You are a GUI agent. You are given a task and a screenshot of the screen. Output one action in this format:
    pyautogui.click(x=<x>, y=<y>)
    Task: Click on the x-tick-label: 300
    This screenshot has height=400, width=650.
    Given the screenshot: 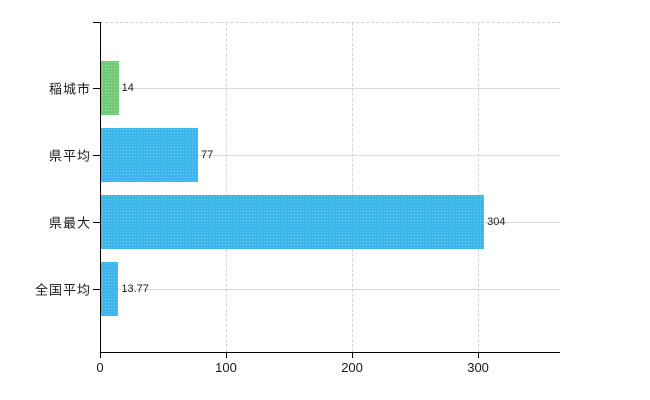 What is the action you would take?
    pyautogui.click(x=478, y=367)
    